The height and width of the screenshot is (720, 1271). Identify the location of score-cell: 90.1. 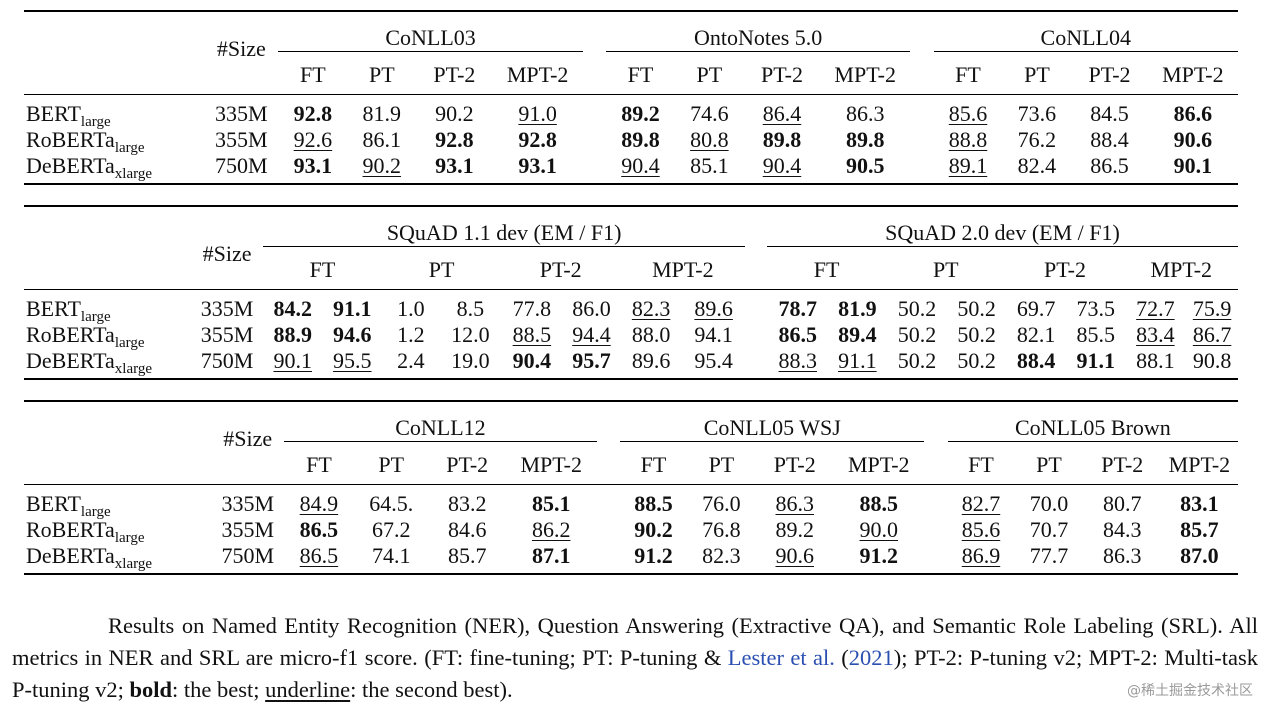
(1192, 169).